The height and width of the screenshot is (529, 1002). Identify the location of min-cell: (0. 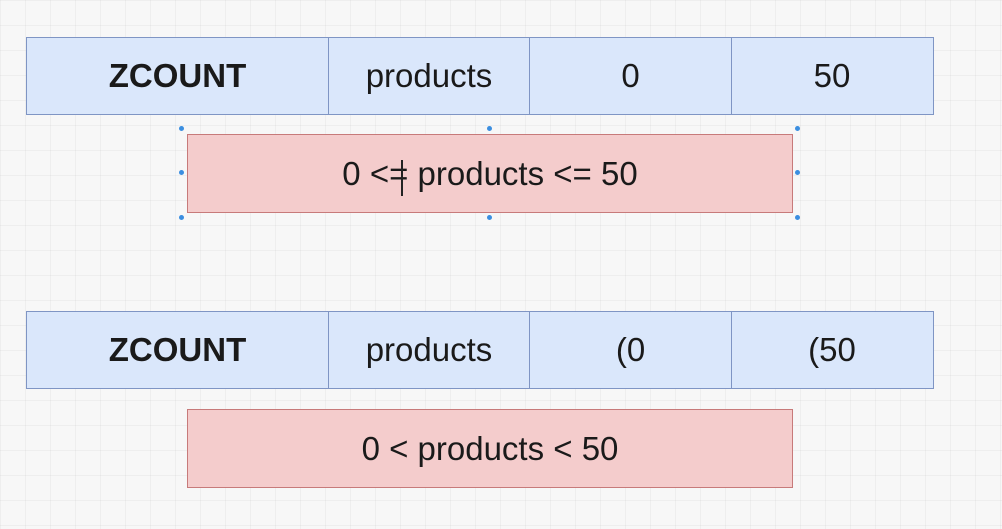
(630, 350).